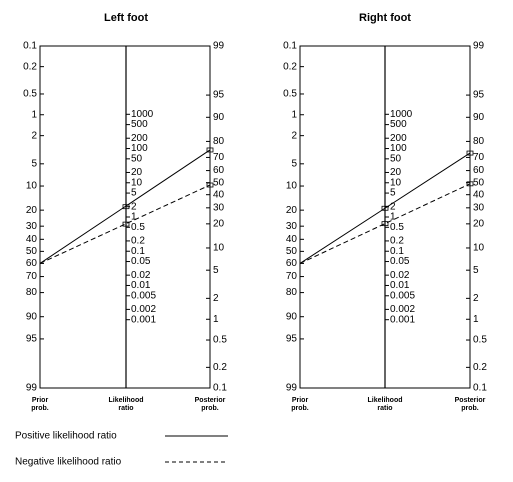  What do you see at coordinates (292, 186) in the screenshot?
I see `prior-tick-label: 10` at bounding box center [292, 186].